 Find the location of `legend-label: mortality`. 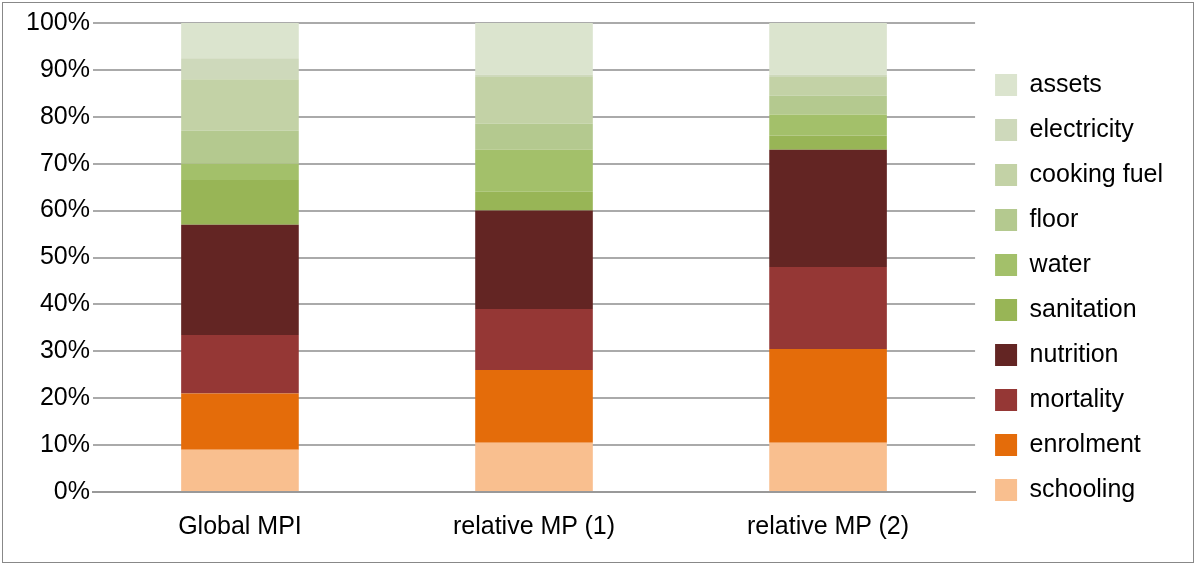

legend-label: mortality is located at coordinates (1077, 397).